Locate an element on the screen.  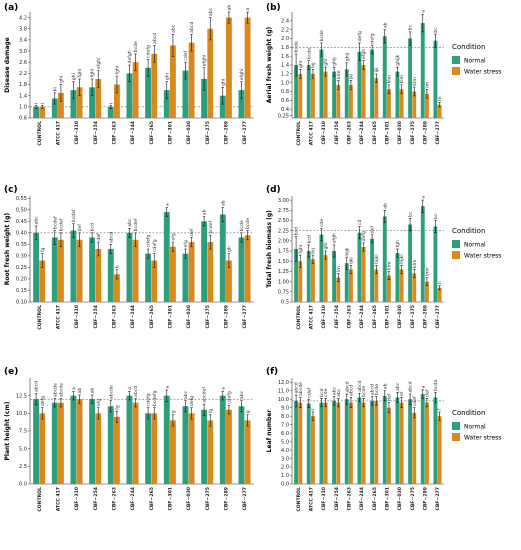
x-tick-label: CBF−244 is located at coordinates (133, 132).